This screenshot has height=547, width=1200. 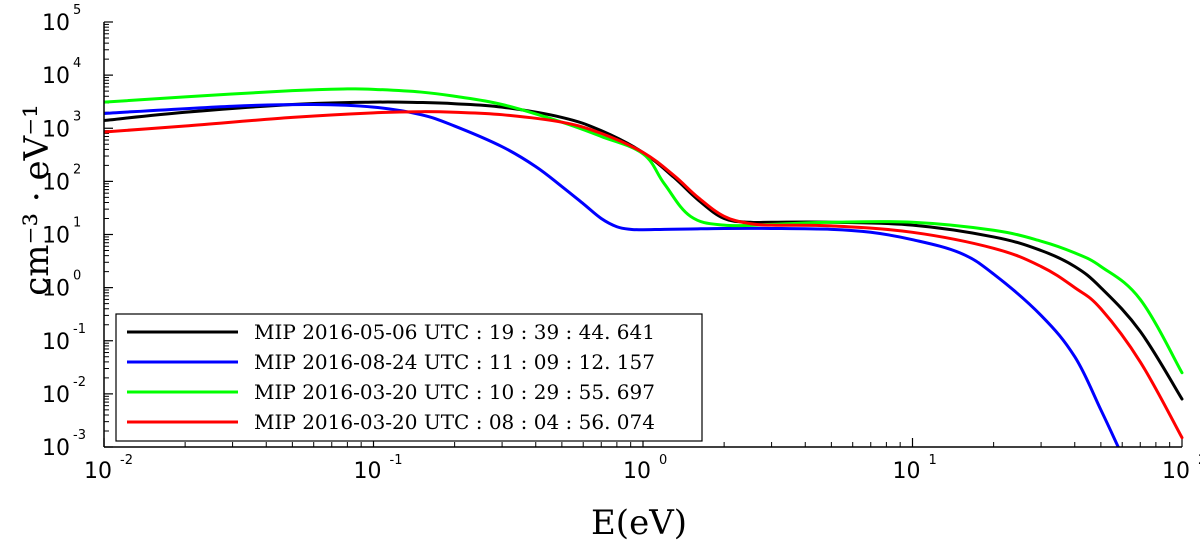 What do you see at coordinates (37, 200) in the screenshot?
I see `y-axis-title: cm⁻³ · eV⁻¹` at bounding box center [37, 200].